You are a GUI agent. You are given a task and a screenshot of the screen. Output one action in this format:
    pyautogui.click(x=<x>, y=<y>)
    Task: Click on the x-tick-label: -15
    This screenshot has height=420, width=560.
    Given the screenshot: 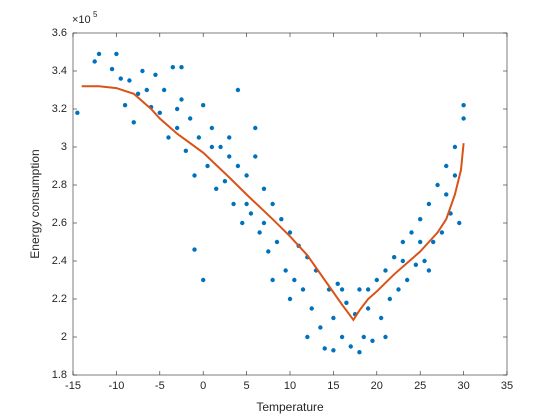 What is the action you would take?
    pyautogui.click(x=73, y=386)
    